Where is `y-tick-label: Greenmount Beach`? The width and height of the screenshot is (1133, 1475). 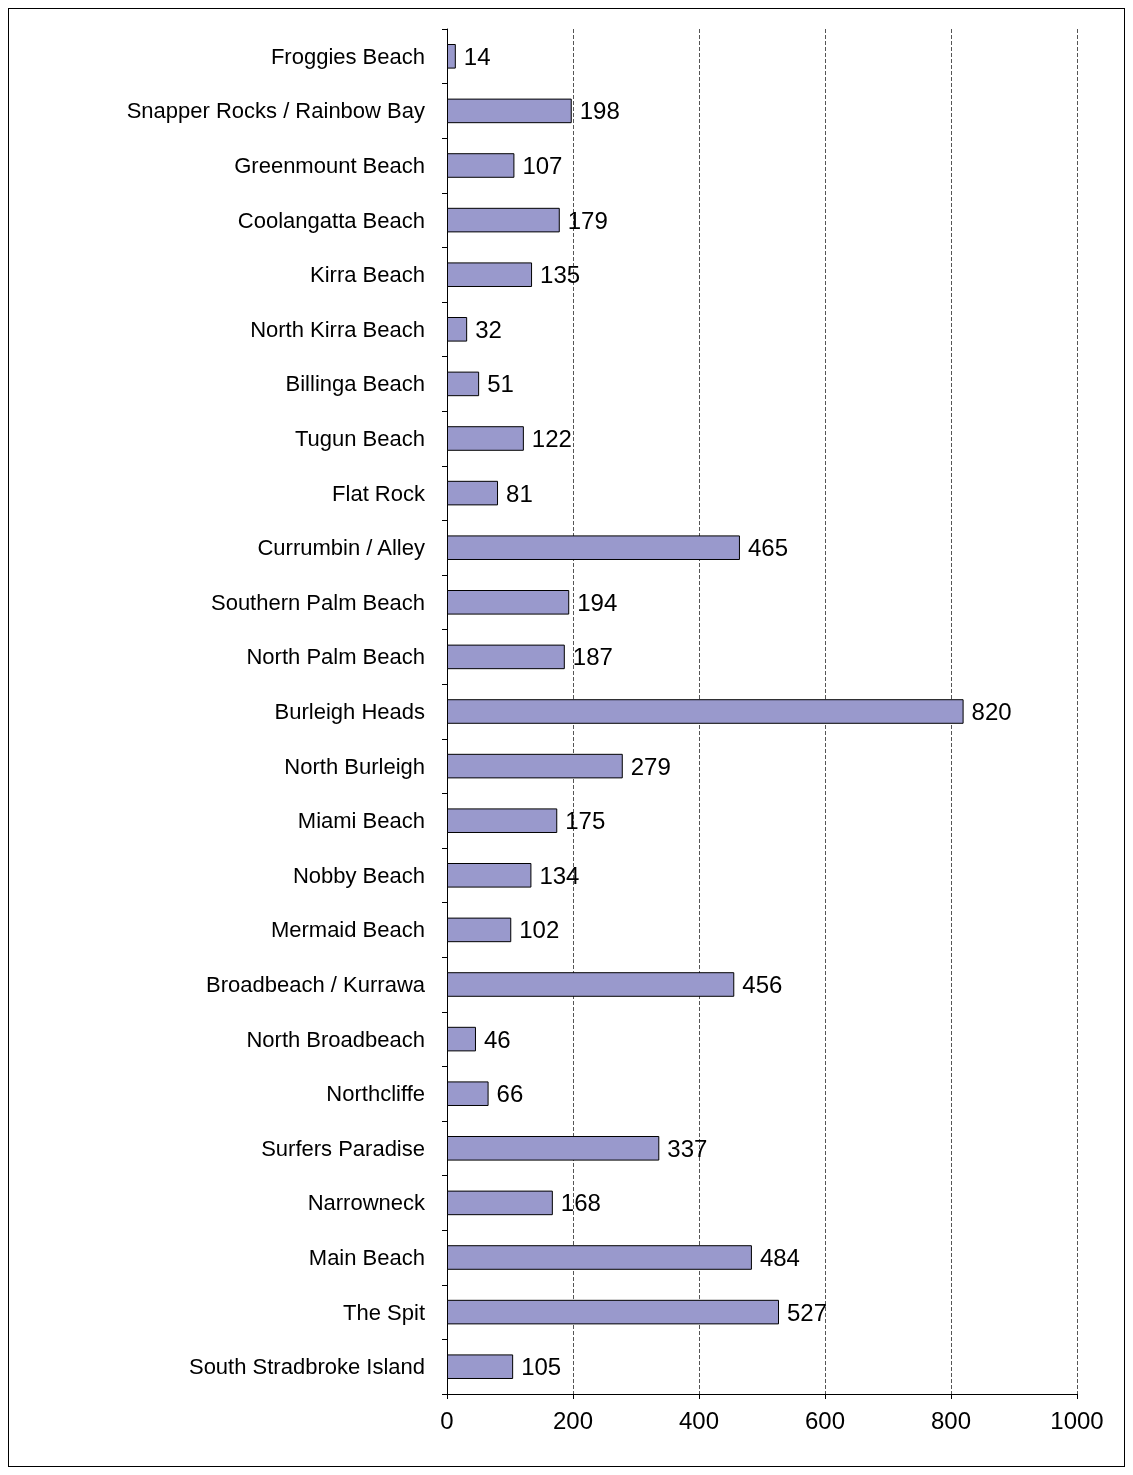
y-tick-label: Greenmount Beach is located at coordinates (329, 165).